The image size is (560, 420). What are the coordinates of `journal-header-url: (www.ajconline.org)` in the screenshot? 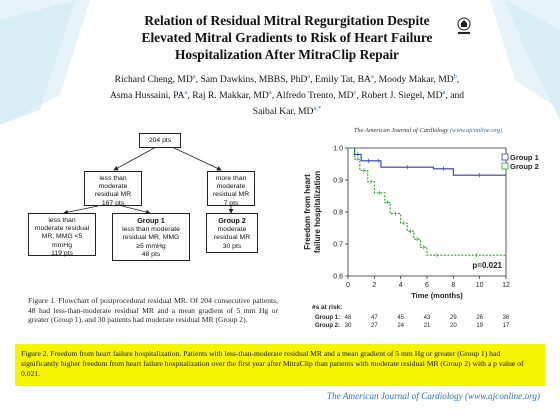 It's located at (476, 130).